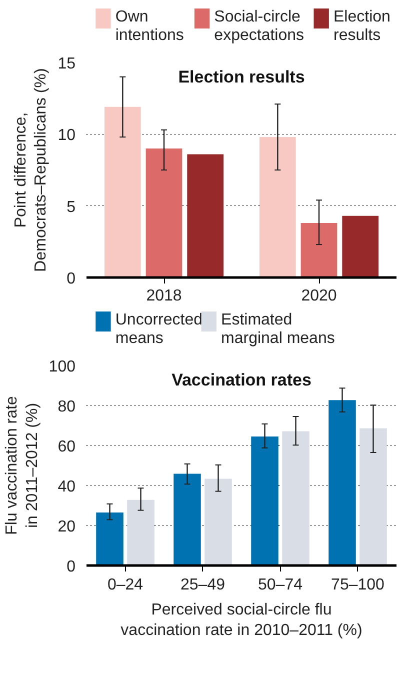 This screenshot has height=689, width=406. What do you see at coordinates (159, 330) in the screenshot?
I see `legend-label: Uncorrected means` at bounding box center [159, 330].